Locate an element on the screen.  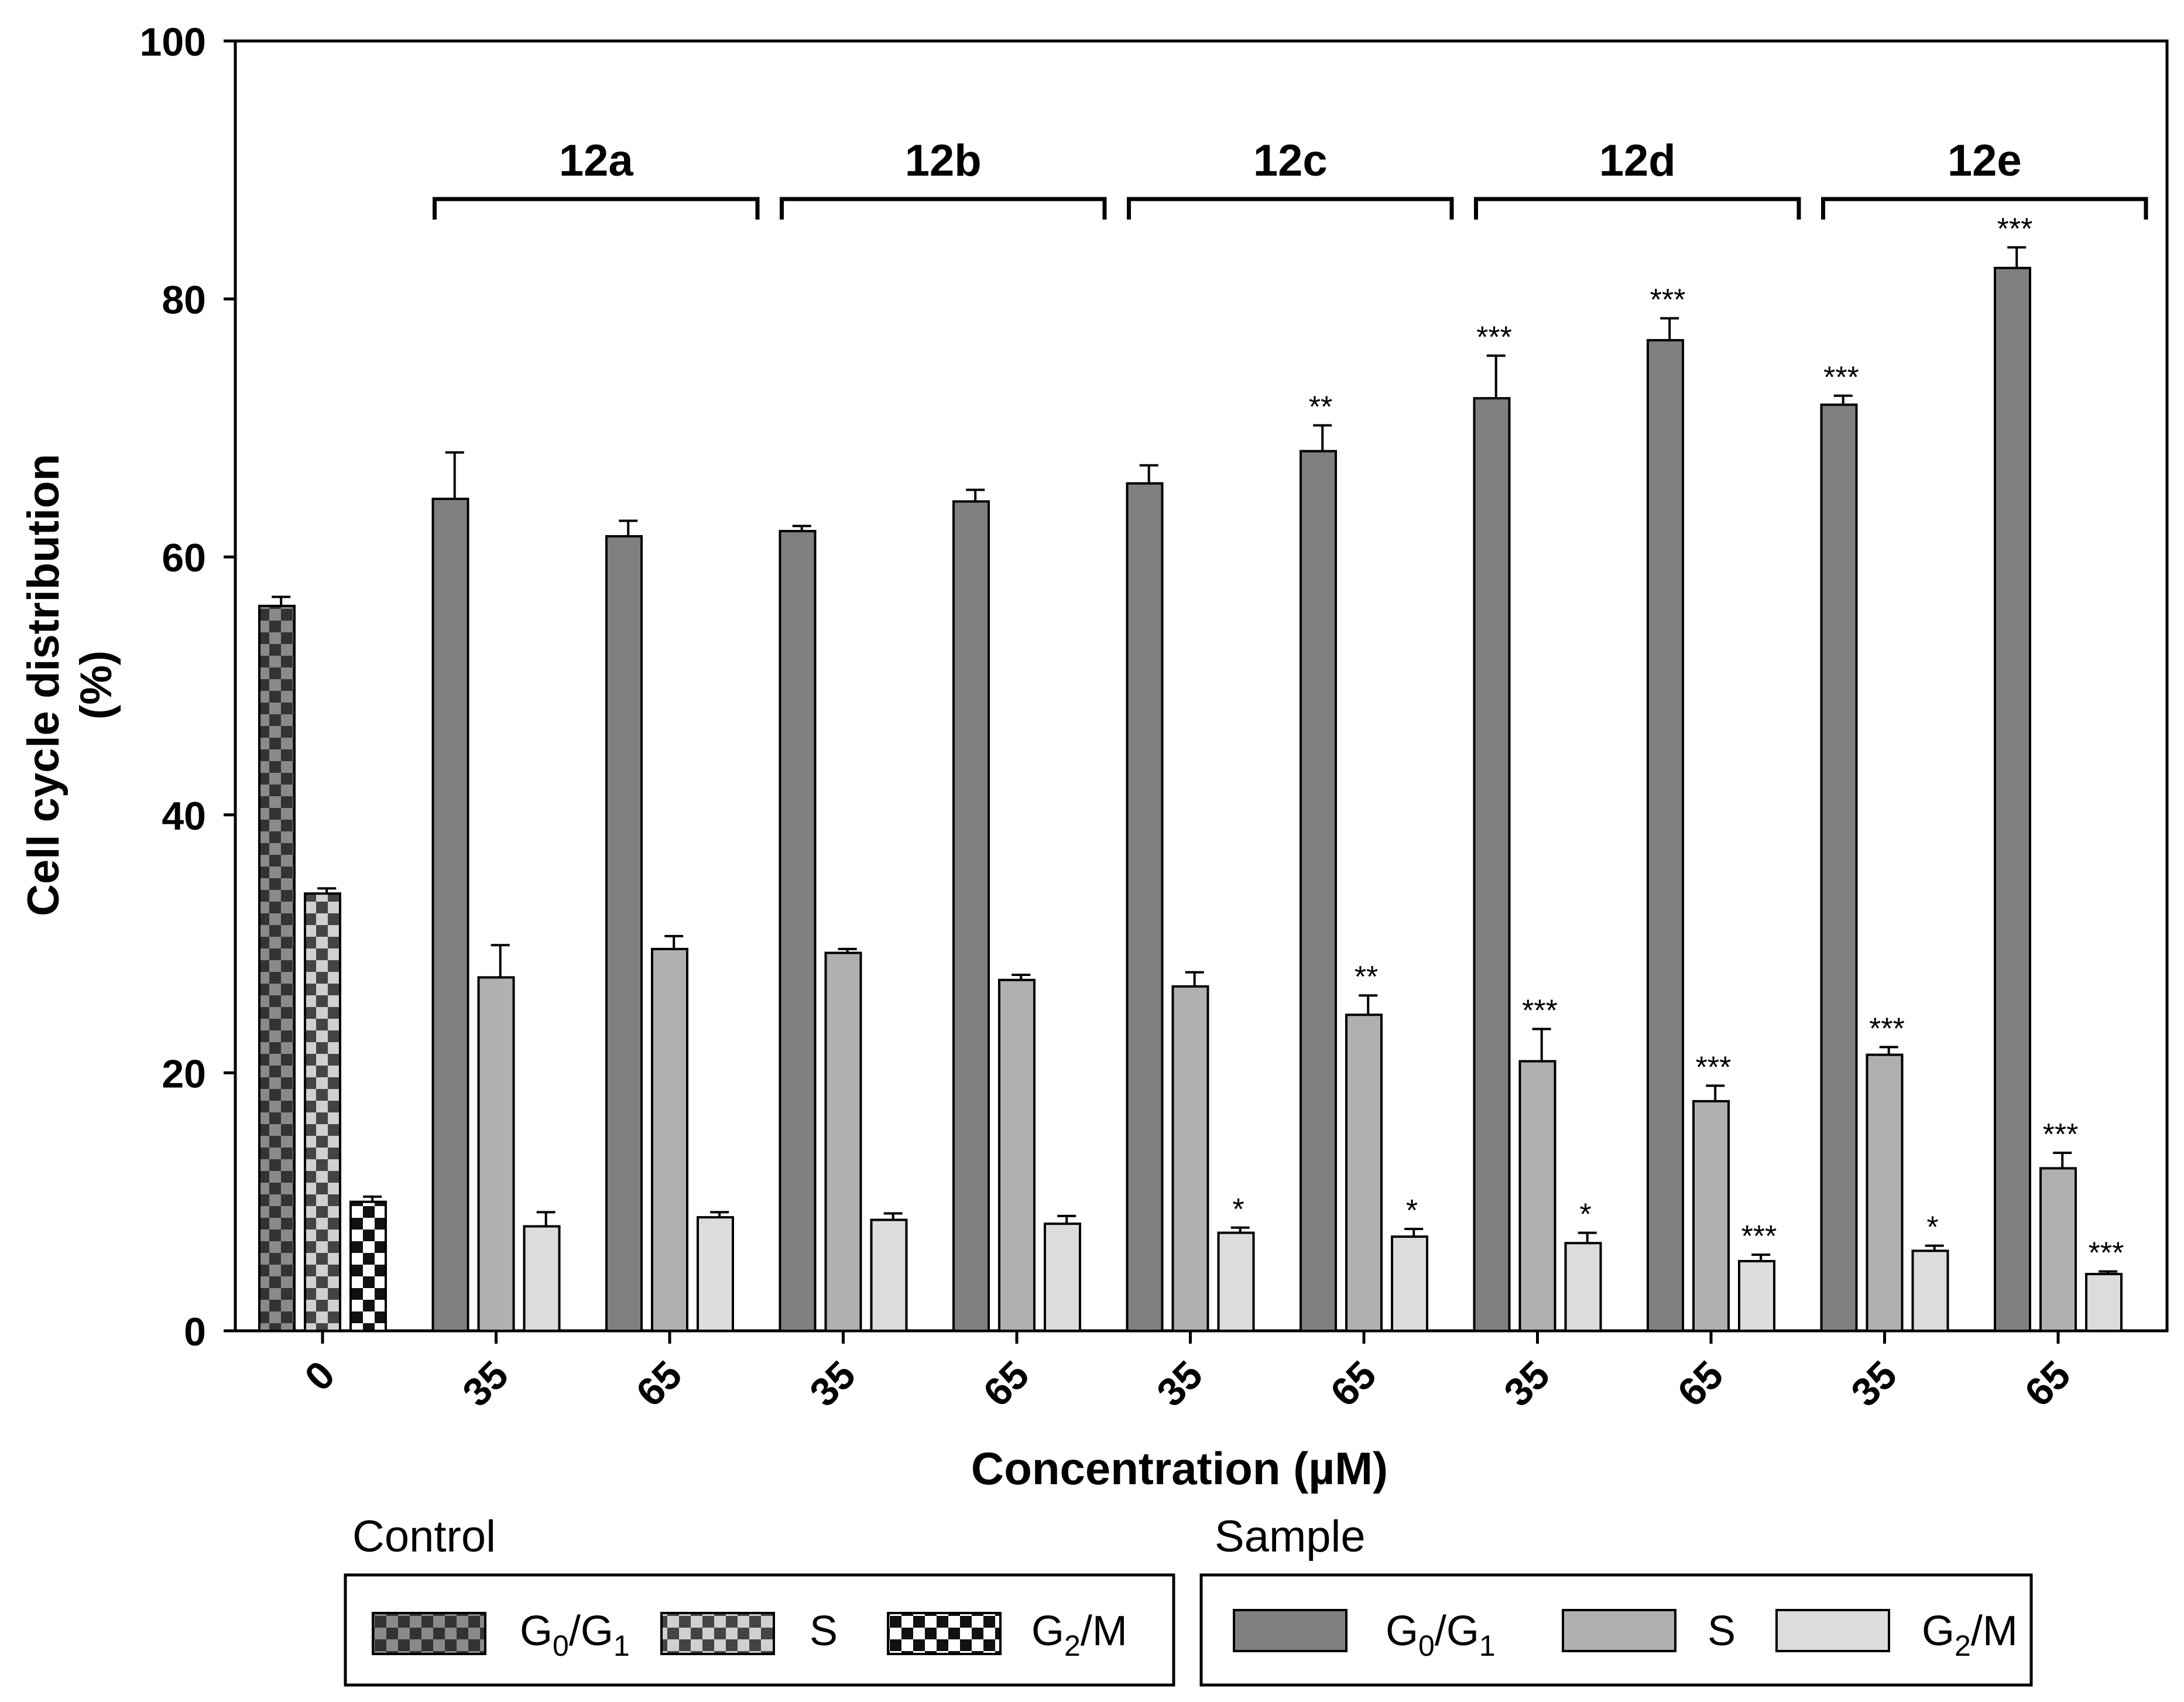
y-tick-label: 80 is located at coordinates (184, 300).